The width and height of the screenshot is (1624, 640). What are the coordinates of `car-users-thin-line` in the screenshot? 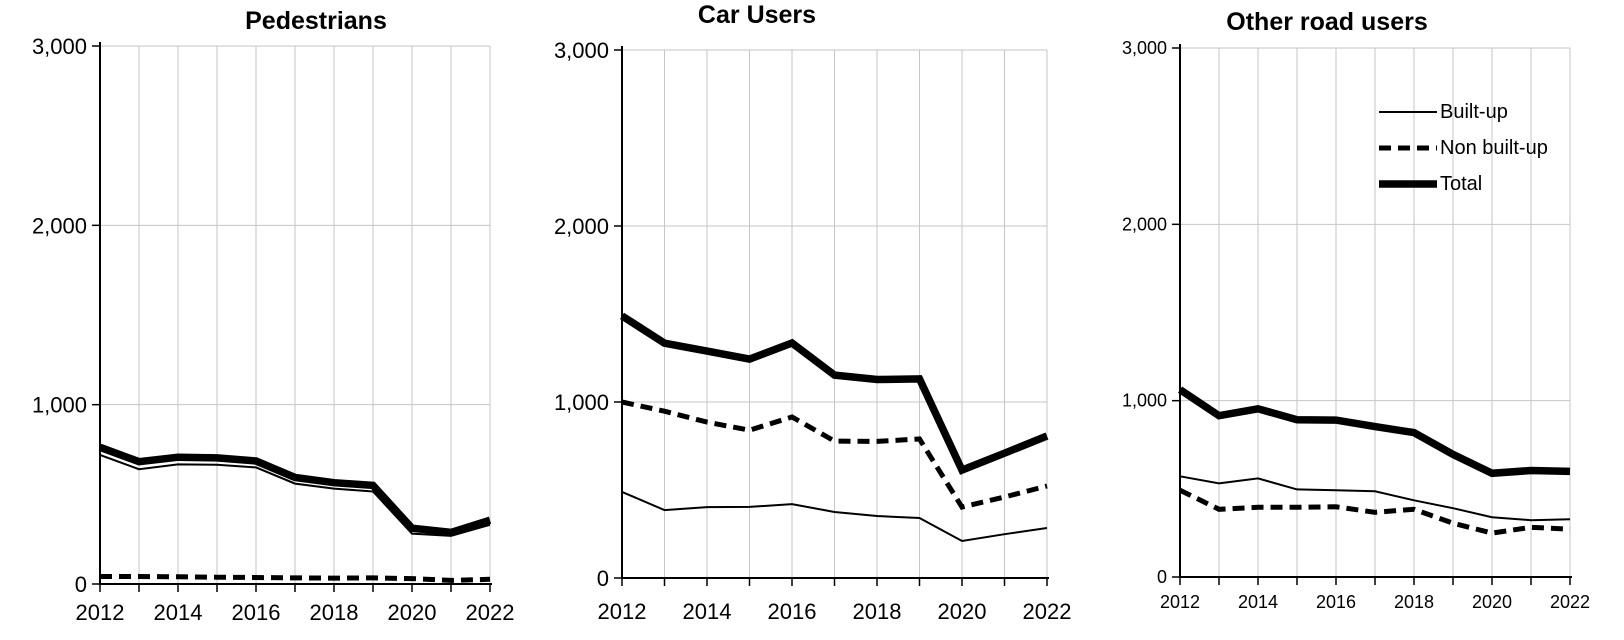 It's located at (834, 516).